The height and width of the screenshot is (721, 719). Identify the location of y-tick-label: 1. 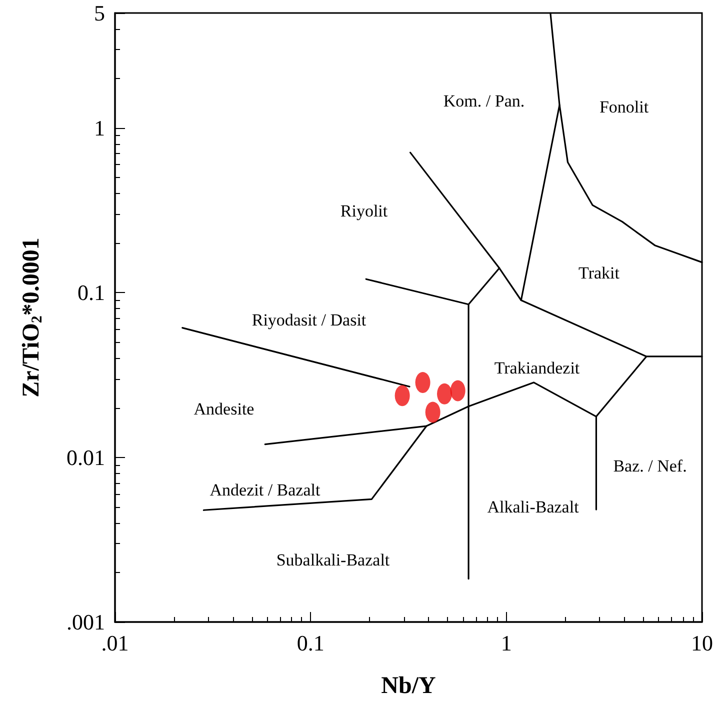
(99, 128).